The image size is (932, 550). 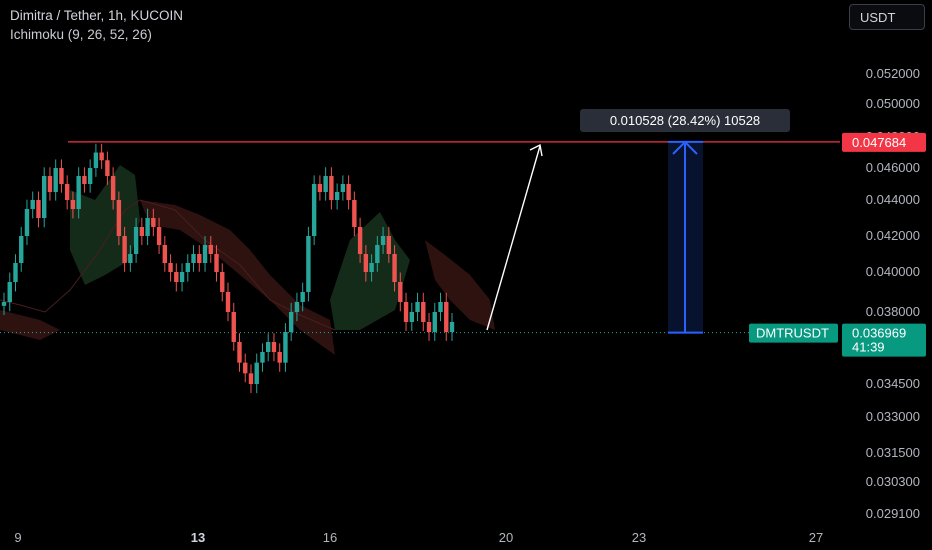 What do you see at coordinates (893, 271) in the screenshot?
I see `price-tick-label: 0.040000` at bounding box center [893, 271].